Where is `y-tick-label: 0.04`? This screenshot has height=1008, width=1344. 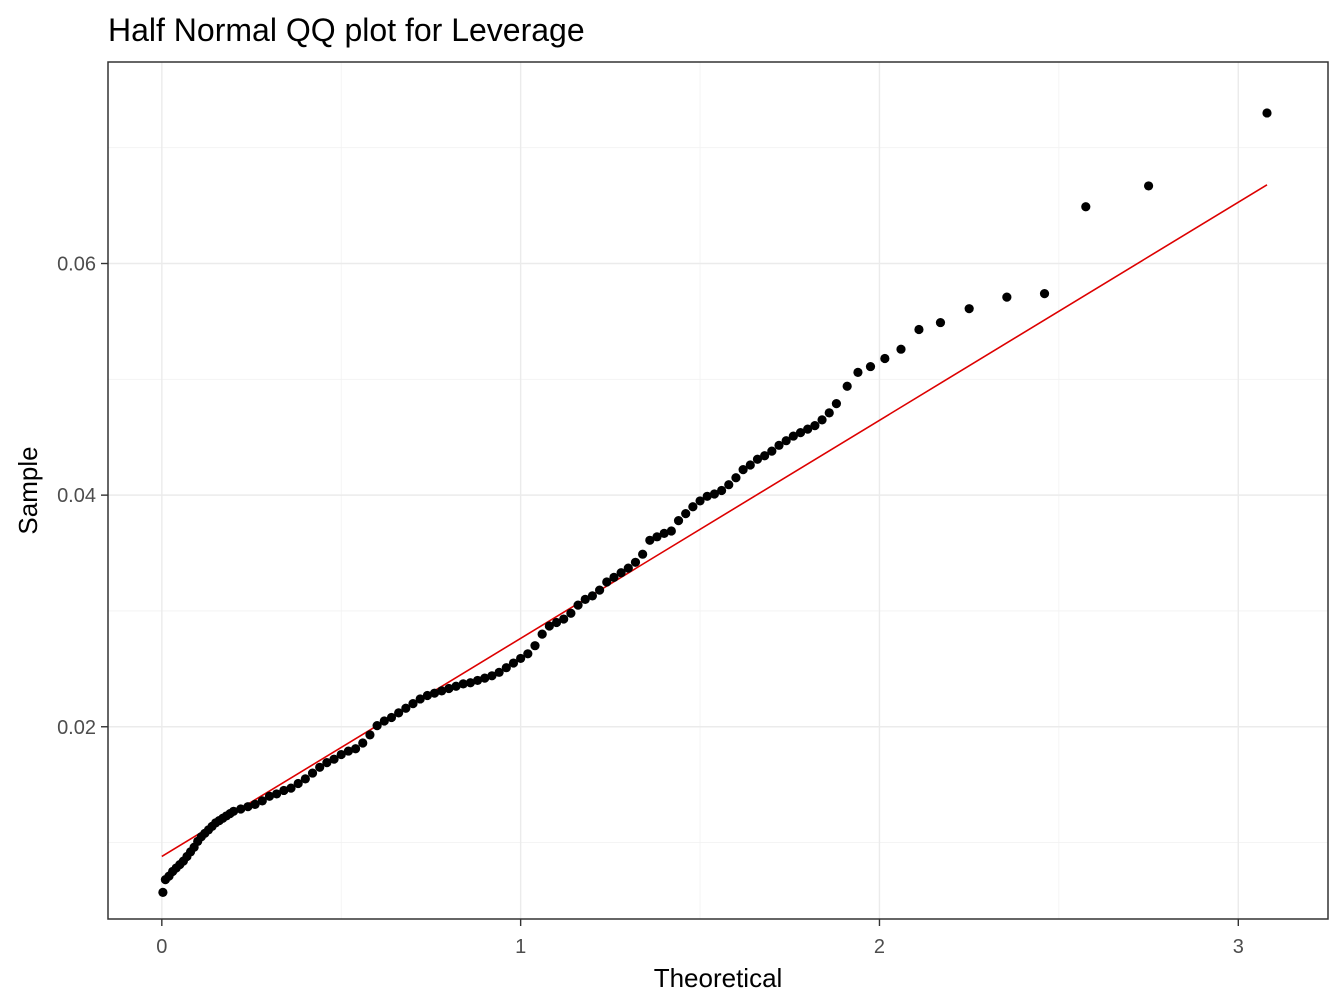 y-tick-label: 0.04 is located at coordinates (76, 496).